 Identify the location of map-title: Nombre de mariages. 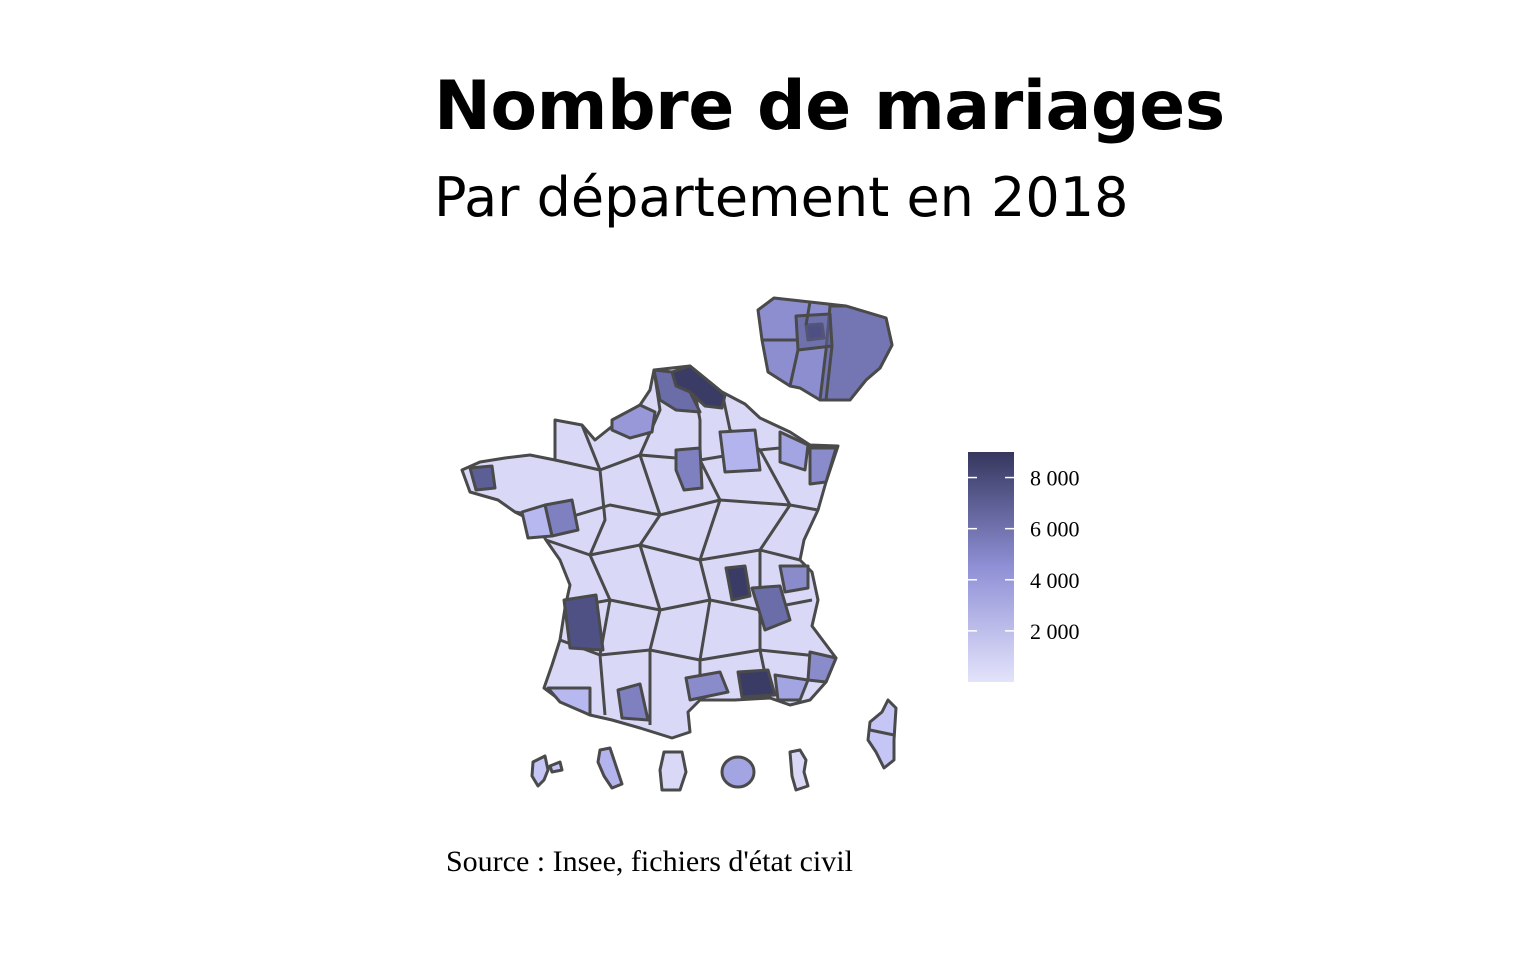
(829, 106).